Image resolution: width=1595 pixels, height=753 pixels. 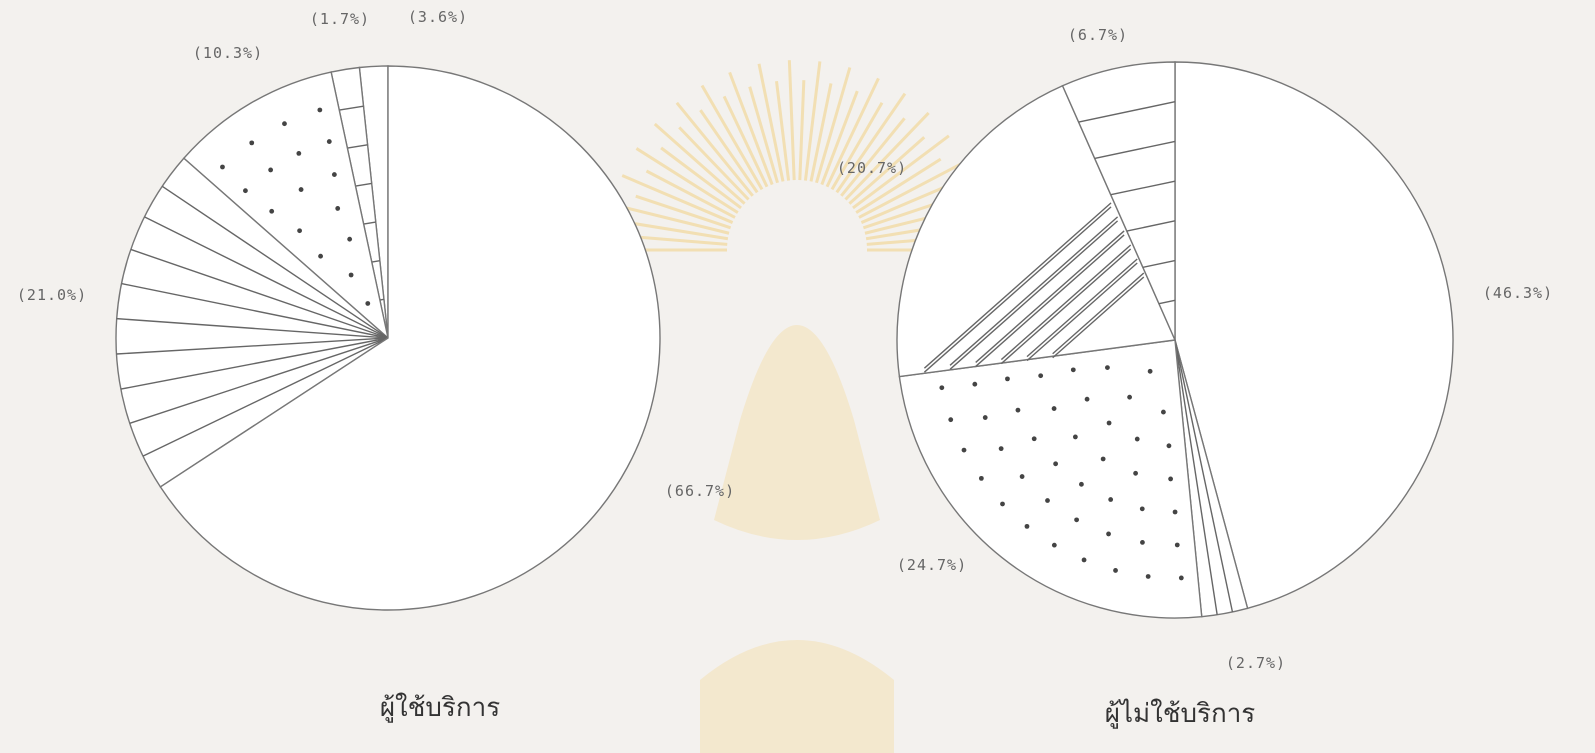 What do you see at coordinates (228, 53) in the screenshot?
I see `pie-slice-label: (10.3%)` at bounding box center [228, 53].